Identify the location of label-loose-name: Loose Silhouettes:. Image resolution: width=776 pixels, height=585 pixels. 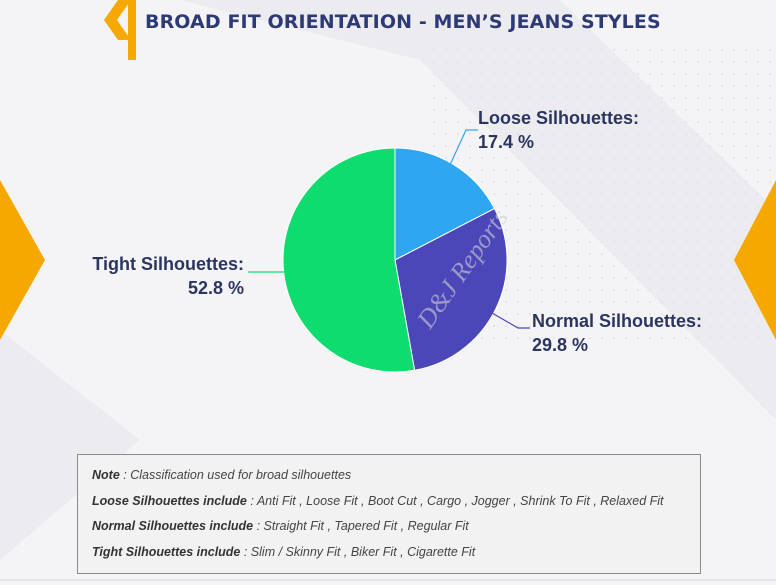
(559, 118).